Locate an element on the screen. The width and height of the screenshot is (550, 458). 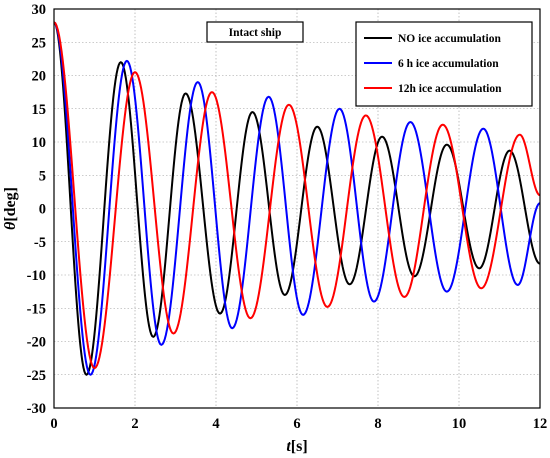
x-tick-label: 10 is located at coordinates (459, 424).